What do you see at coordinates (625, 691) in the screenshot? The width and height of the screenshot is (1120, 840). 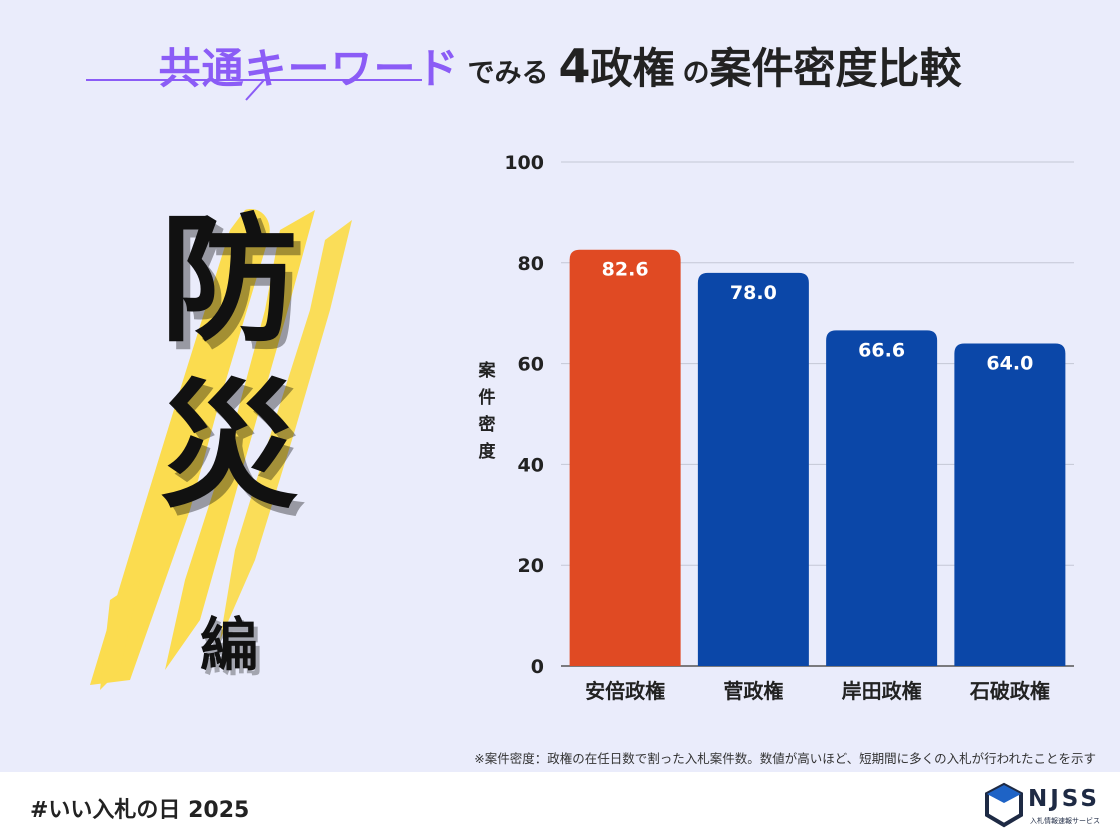 I see `x-tick-label: 安倍政権` at bounding box center [625, 691].